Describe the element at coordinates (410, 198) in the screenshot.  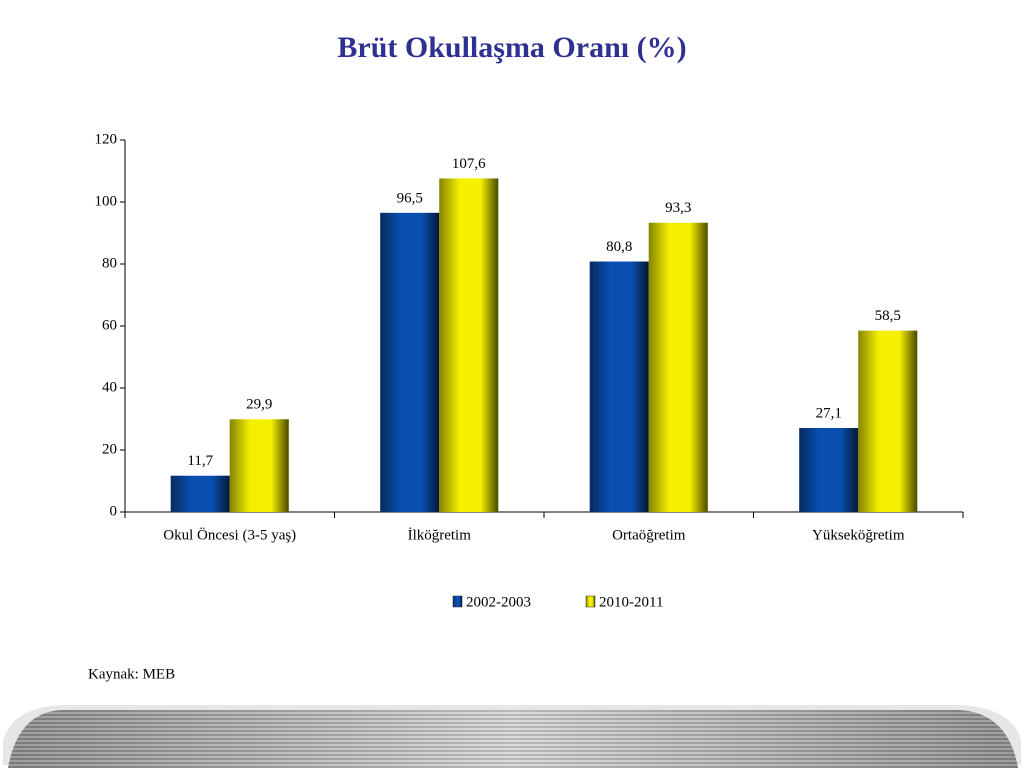
I see `value-label: 96,5` at that location.